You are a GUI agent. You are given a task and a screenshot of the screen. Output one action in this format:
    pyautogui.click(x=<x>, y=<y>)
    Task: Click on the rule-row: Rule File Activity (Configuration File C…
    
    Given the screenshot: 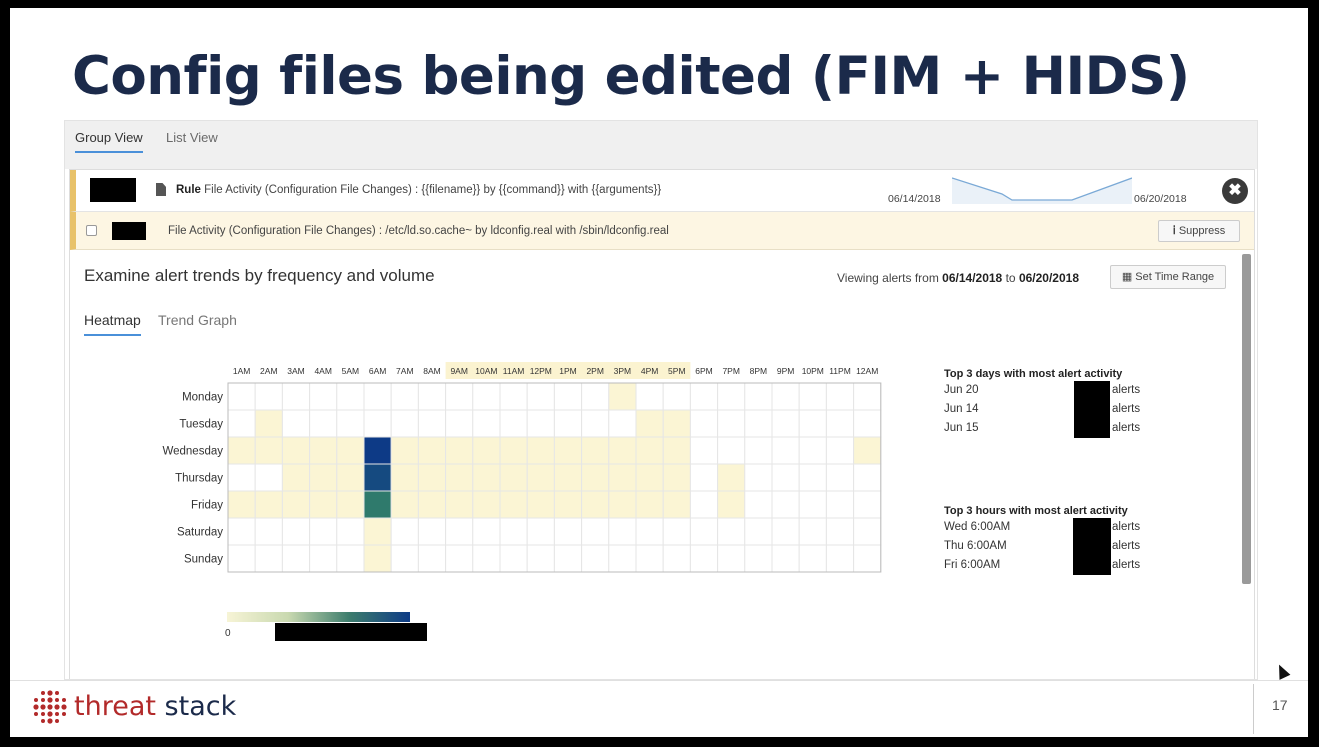 What is the action you would take?
    pyautogui.click(x=662, y=191)
    